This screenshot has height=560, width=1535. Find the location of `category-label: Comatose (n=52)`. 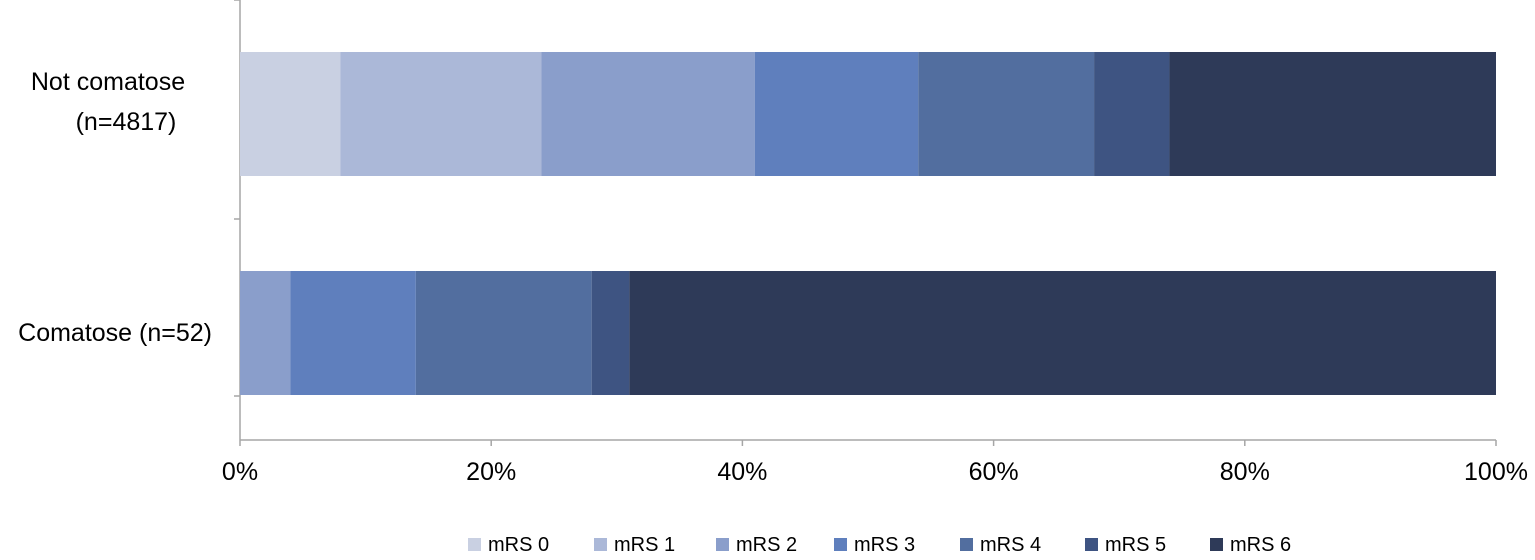

category-label: Comatose (n=52) is located at coordinates (115, 333).